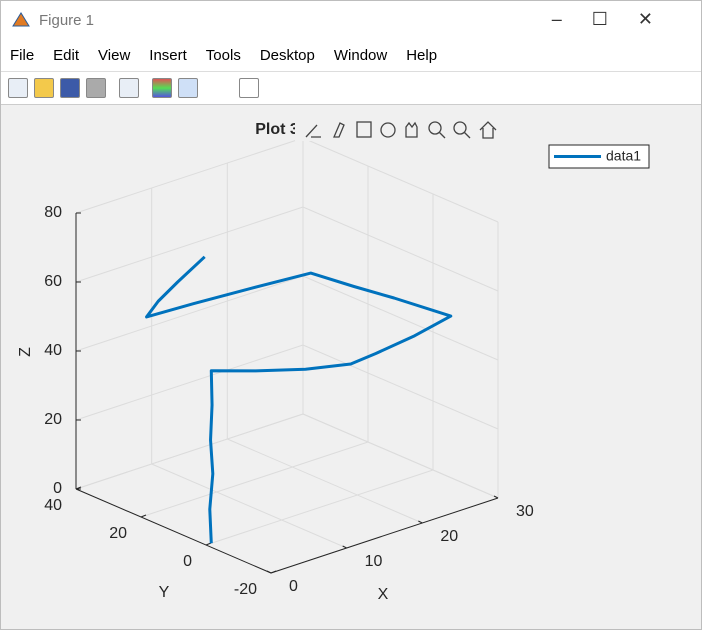 The height and width of the screenshot is (630, 702). What do you see at coordinates (25, 352) in the screenshot?
I see `z-axis-label: Z` at bounding box center [25, 352].